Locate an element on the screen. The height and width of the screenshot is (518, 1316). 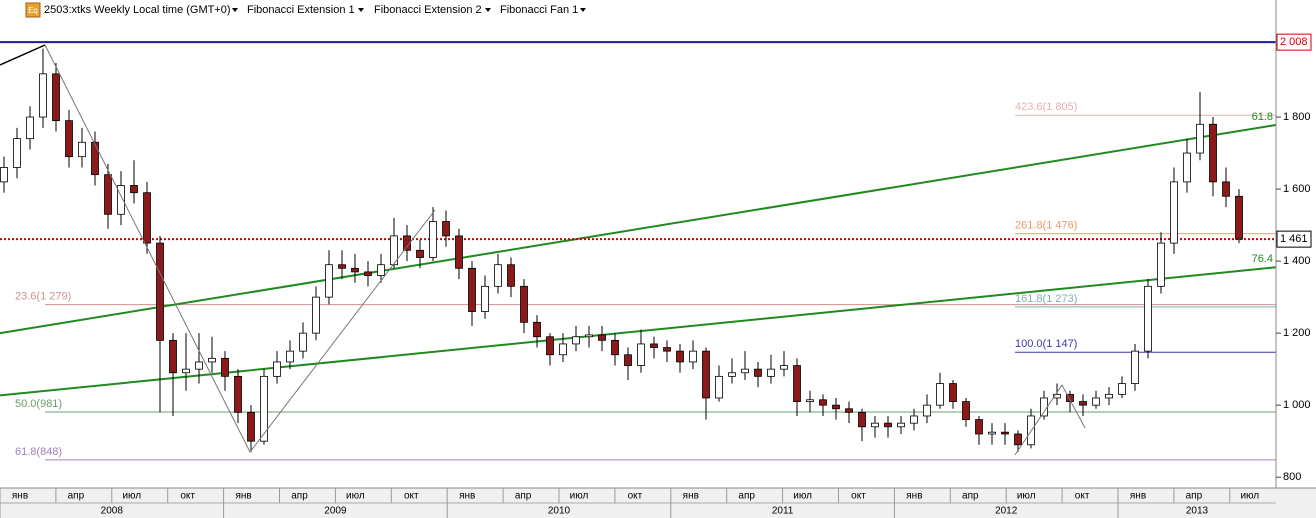
year-label: 2012 is located at coordinates (1006, 511).